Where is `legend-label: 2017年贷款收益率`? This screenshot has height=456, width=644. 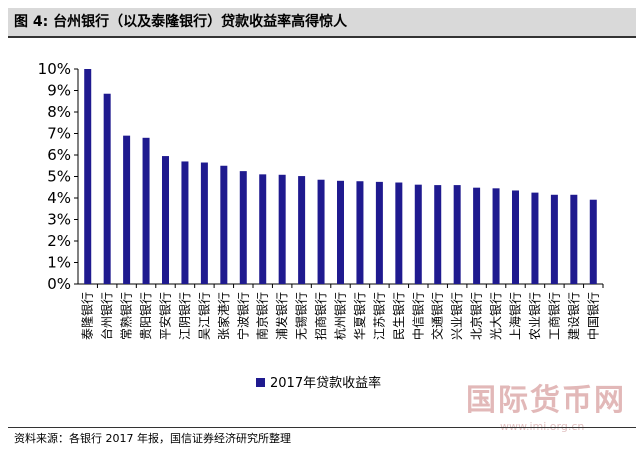
legend-label: 2017年贷款收益率 is located at coordinates (325, 383).